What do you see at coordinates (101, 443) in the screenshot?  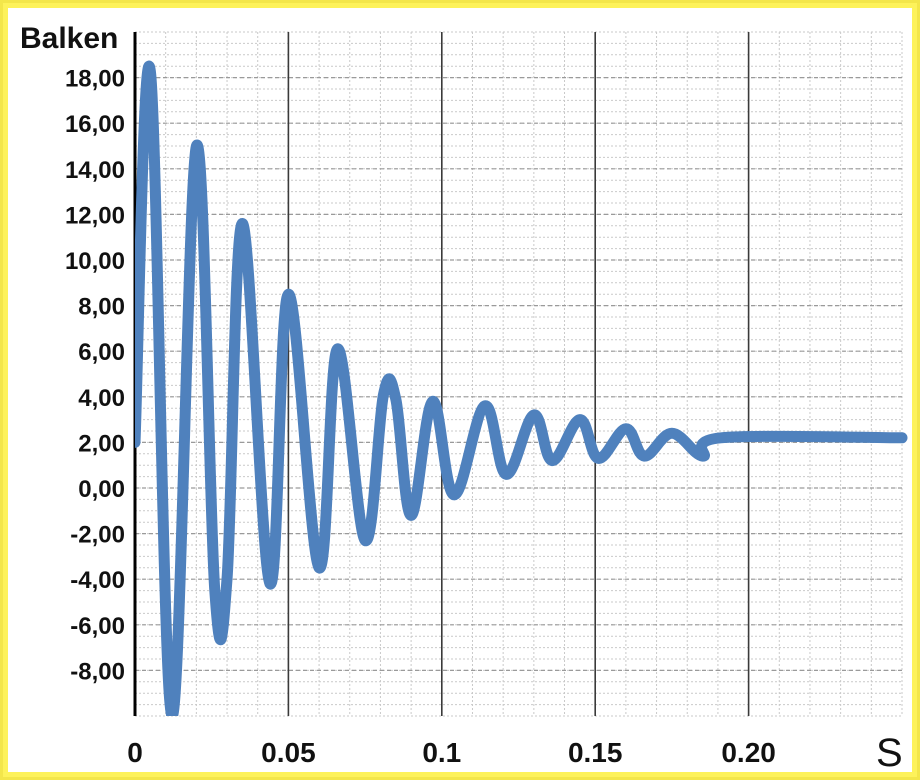 I see `y-tick-label: 2,00` at bounding box center [101, 443].